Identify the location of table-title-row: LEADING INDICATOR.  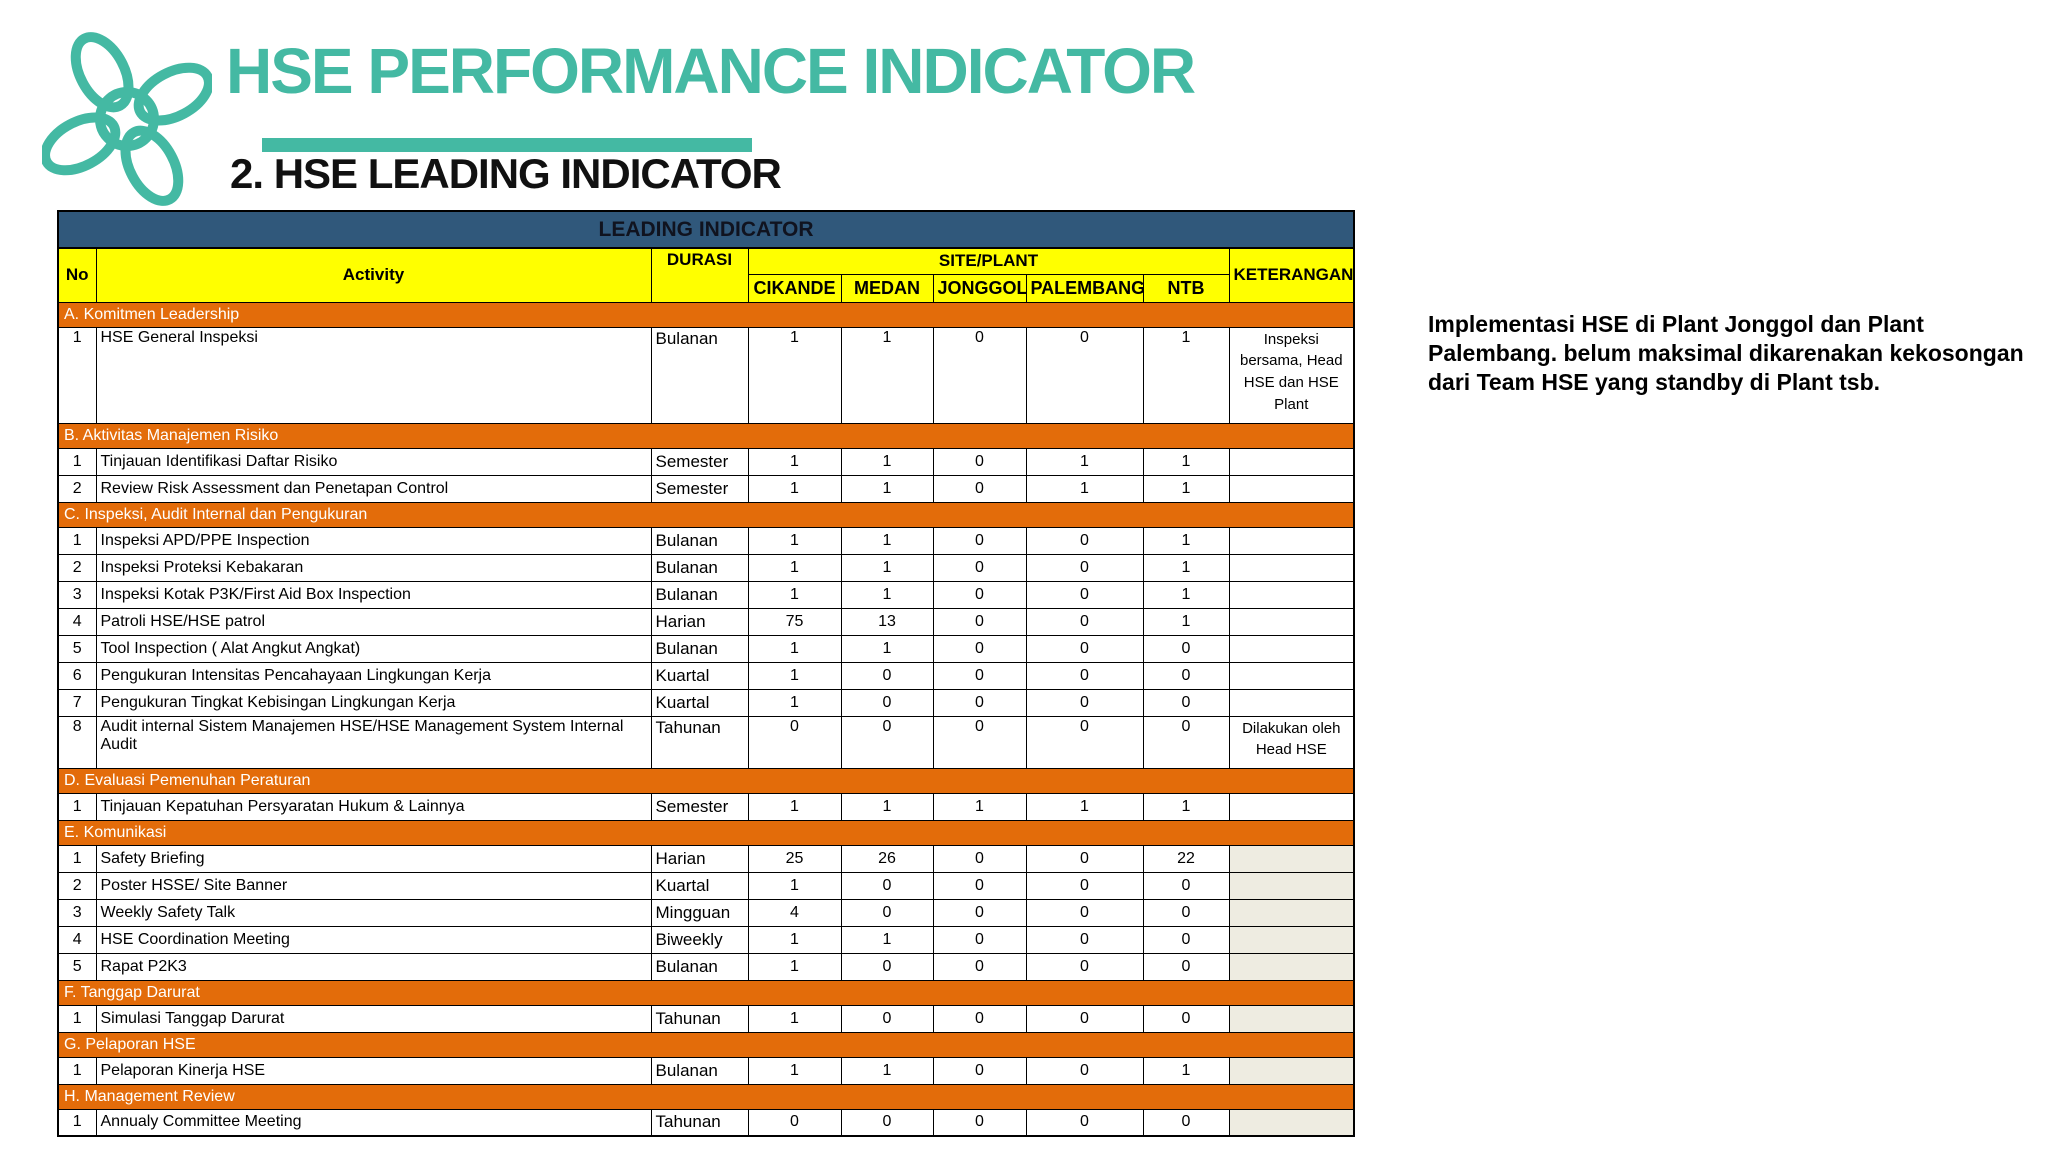
(706, 229).